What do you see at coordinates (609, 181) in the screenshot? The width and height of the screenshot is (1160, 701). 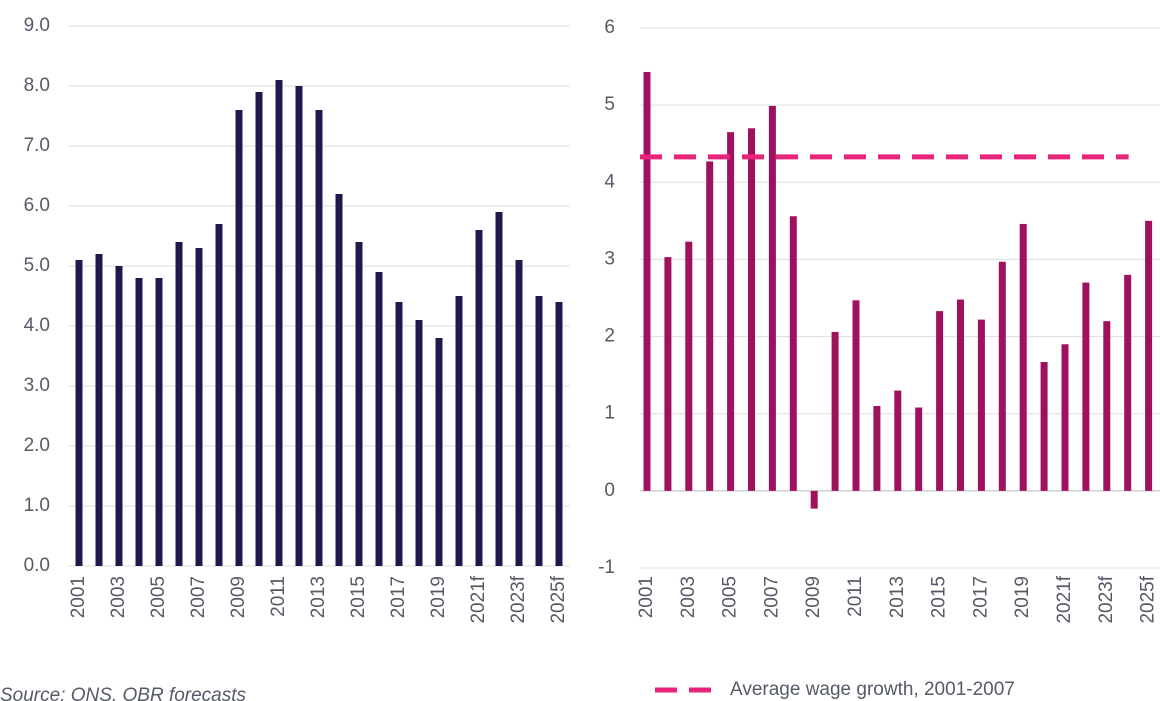 I see `y-tick-label: 4` at bounding box center [609, 181].